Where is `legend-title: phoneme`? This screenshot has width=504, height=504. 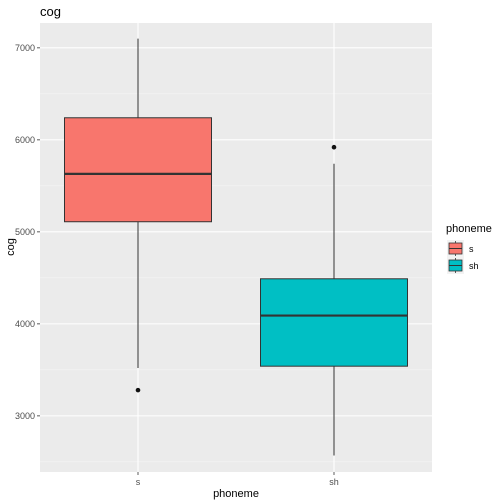
legend-title: phoneme is located at coordinates (469, 229).